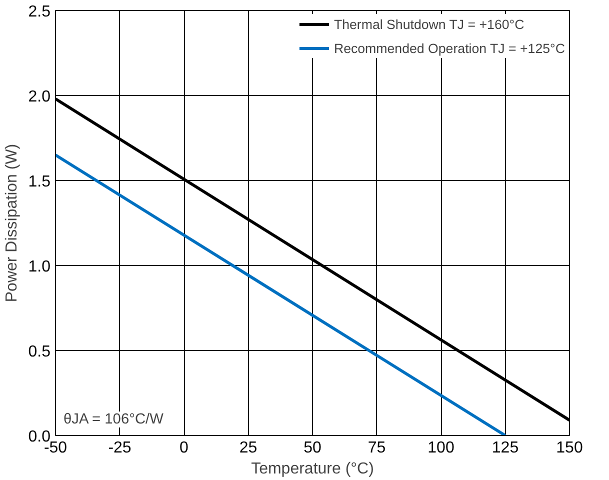 Image resolution: width=609 pixels, height=480 pixels. What do you see at coordinates (39, 352) in the screenshot?
I see `y-tick-label: 0.5` at bounding box center [39, 352].